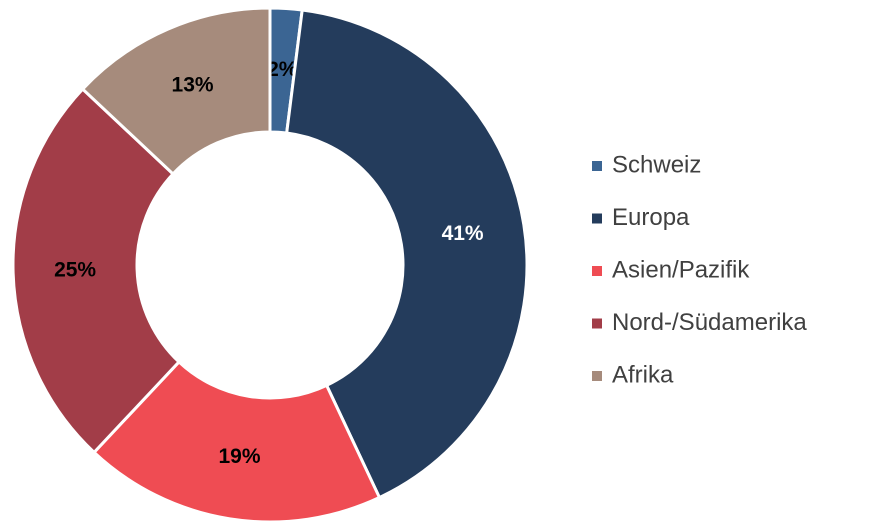 This screenshot has width=877, height=523. Describe the element at coordinates (656, 164) in the screenshot. I see `legend-label: Schweiz` at that location.